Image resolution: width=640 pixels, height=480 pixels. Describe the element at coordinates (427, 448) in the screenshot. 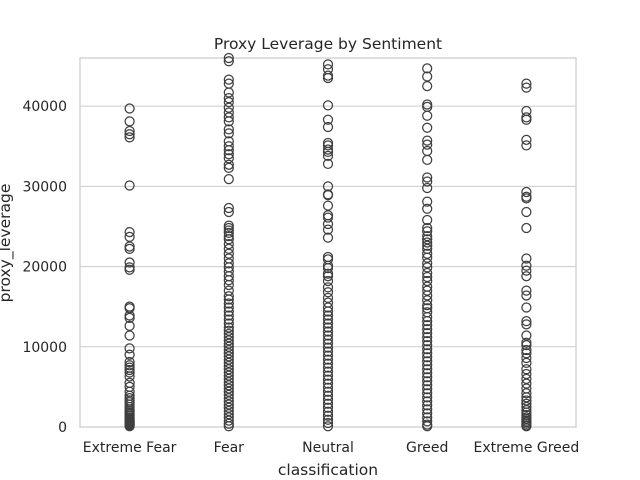

I see `x-tick-label: Greed` at that location.